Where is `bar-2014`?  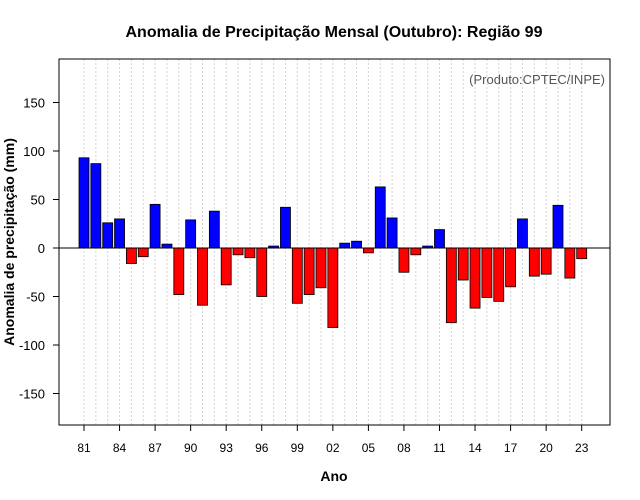 bar-2014 is located at coordinates (475, 278).